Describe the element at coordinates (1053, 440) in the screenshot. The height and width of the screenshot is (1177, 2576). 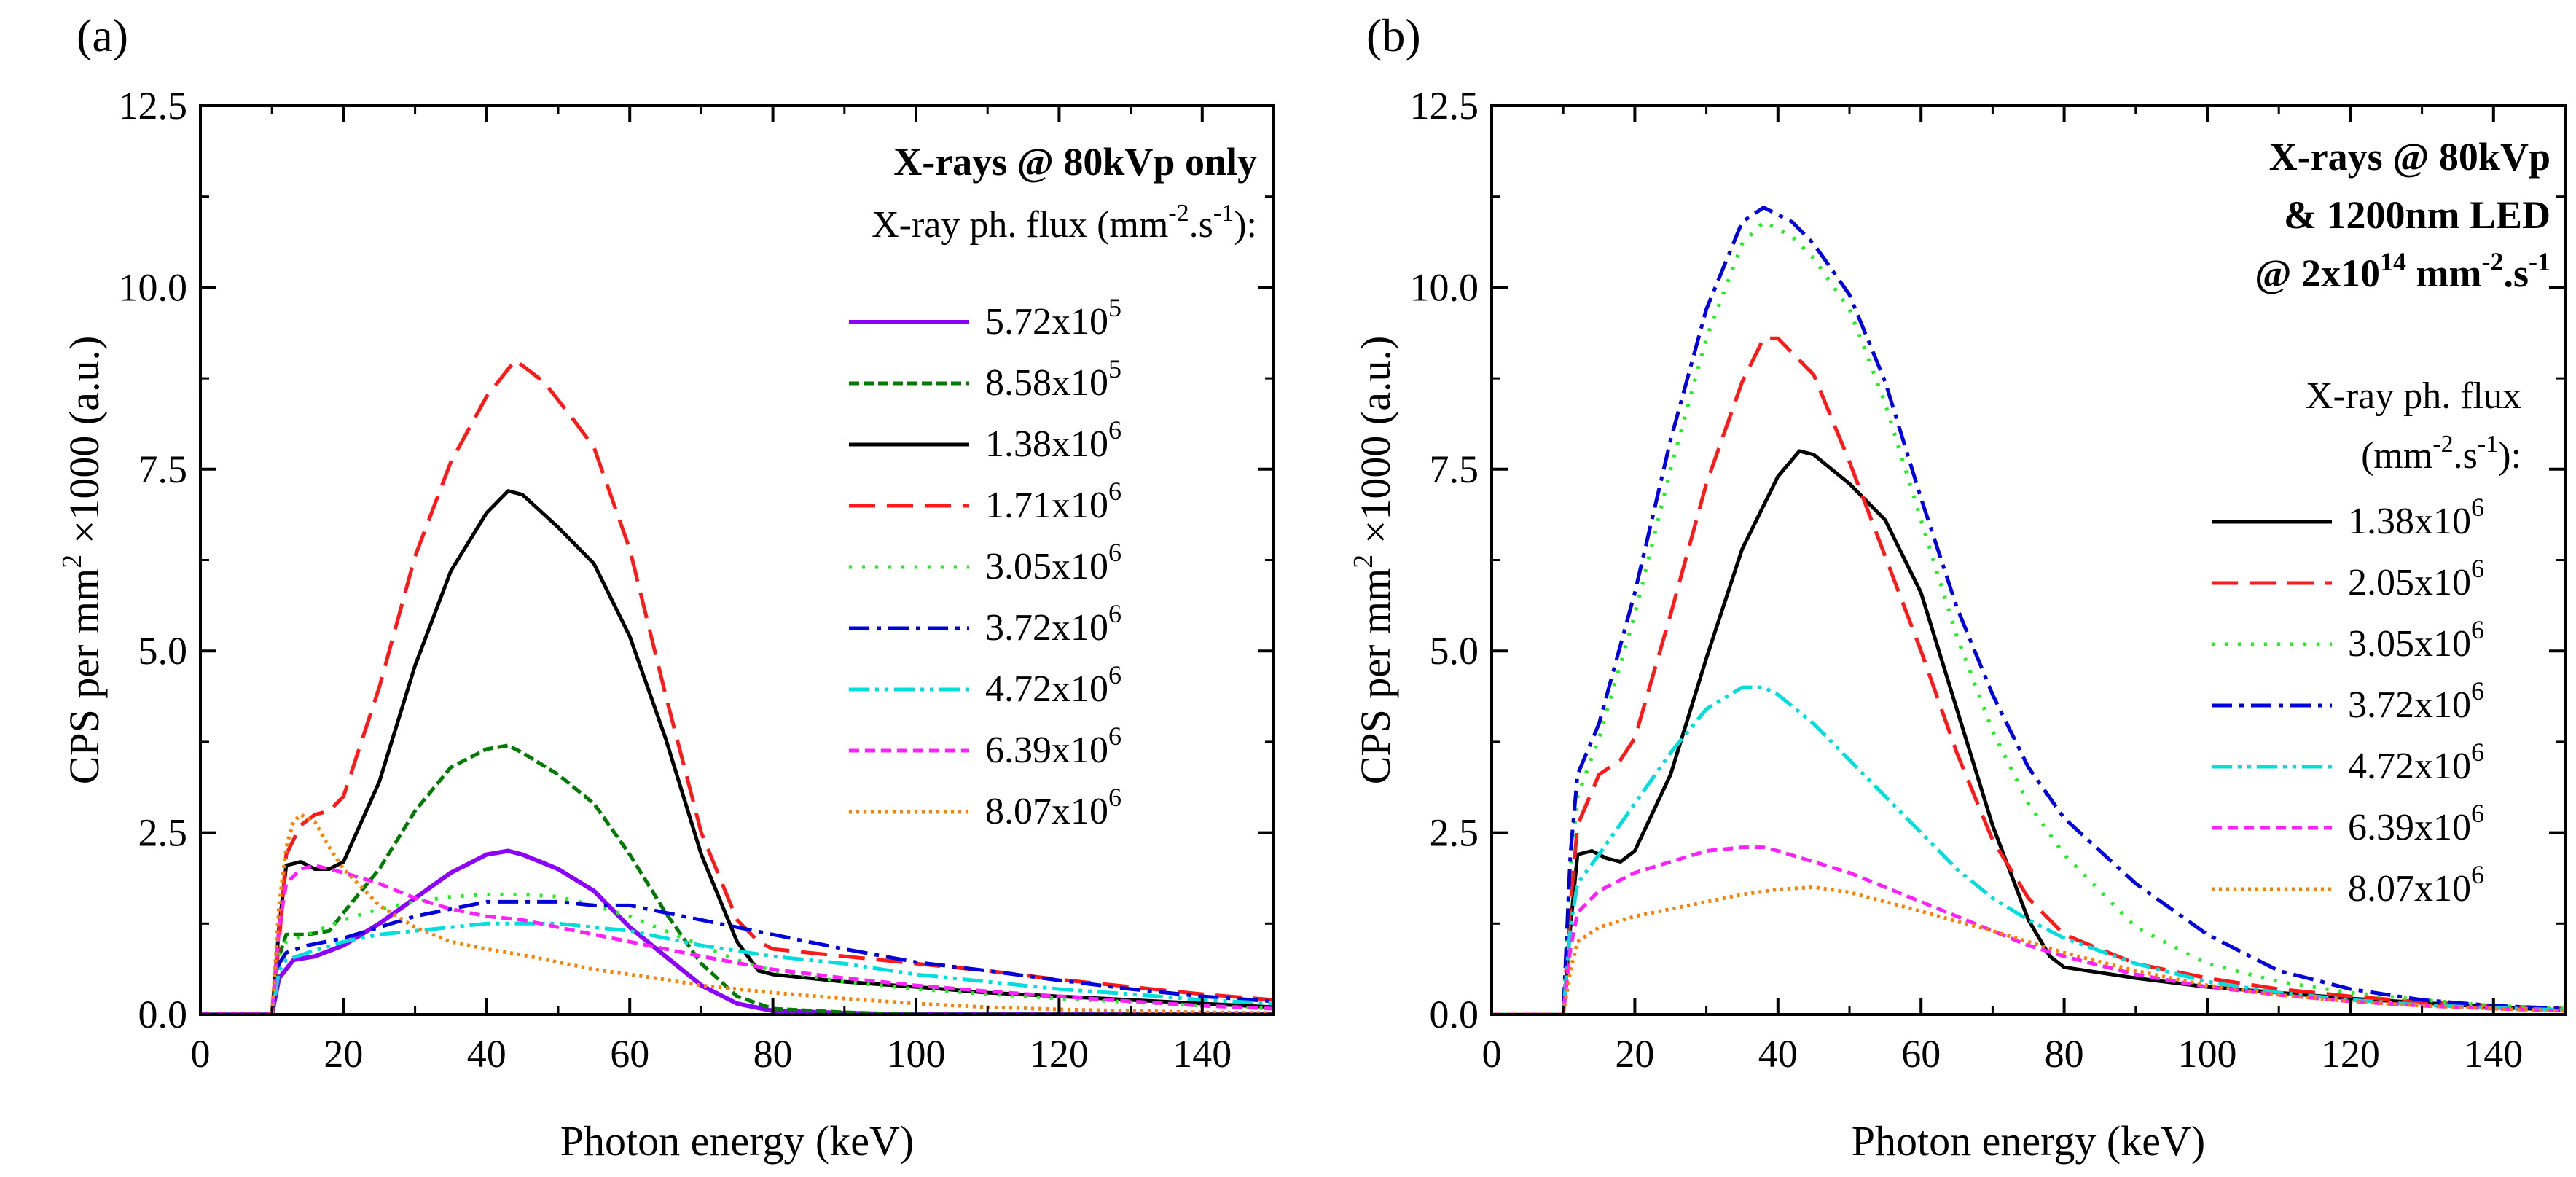
I see `legend-entry-3: 1.38x10⁶` at that location.